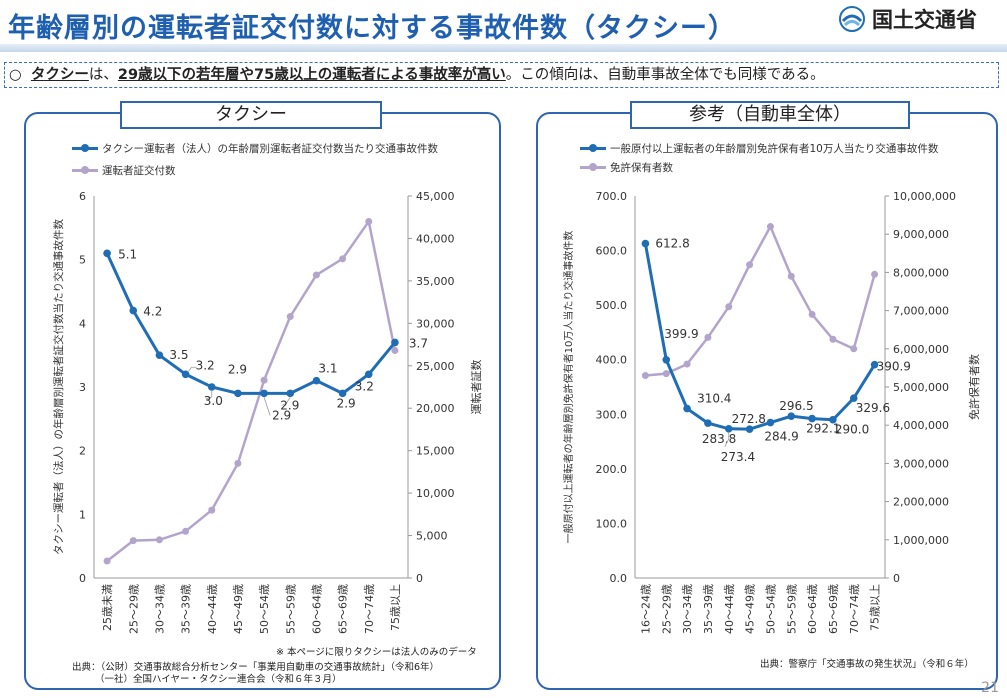  Describe the element at coordinates (372, 28) in the screenshot. I see `page-title: 年齢層別の運転者証交付数に対する事故件数（タクシー）` at that location.